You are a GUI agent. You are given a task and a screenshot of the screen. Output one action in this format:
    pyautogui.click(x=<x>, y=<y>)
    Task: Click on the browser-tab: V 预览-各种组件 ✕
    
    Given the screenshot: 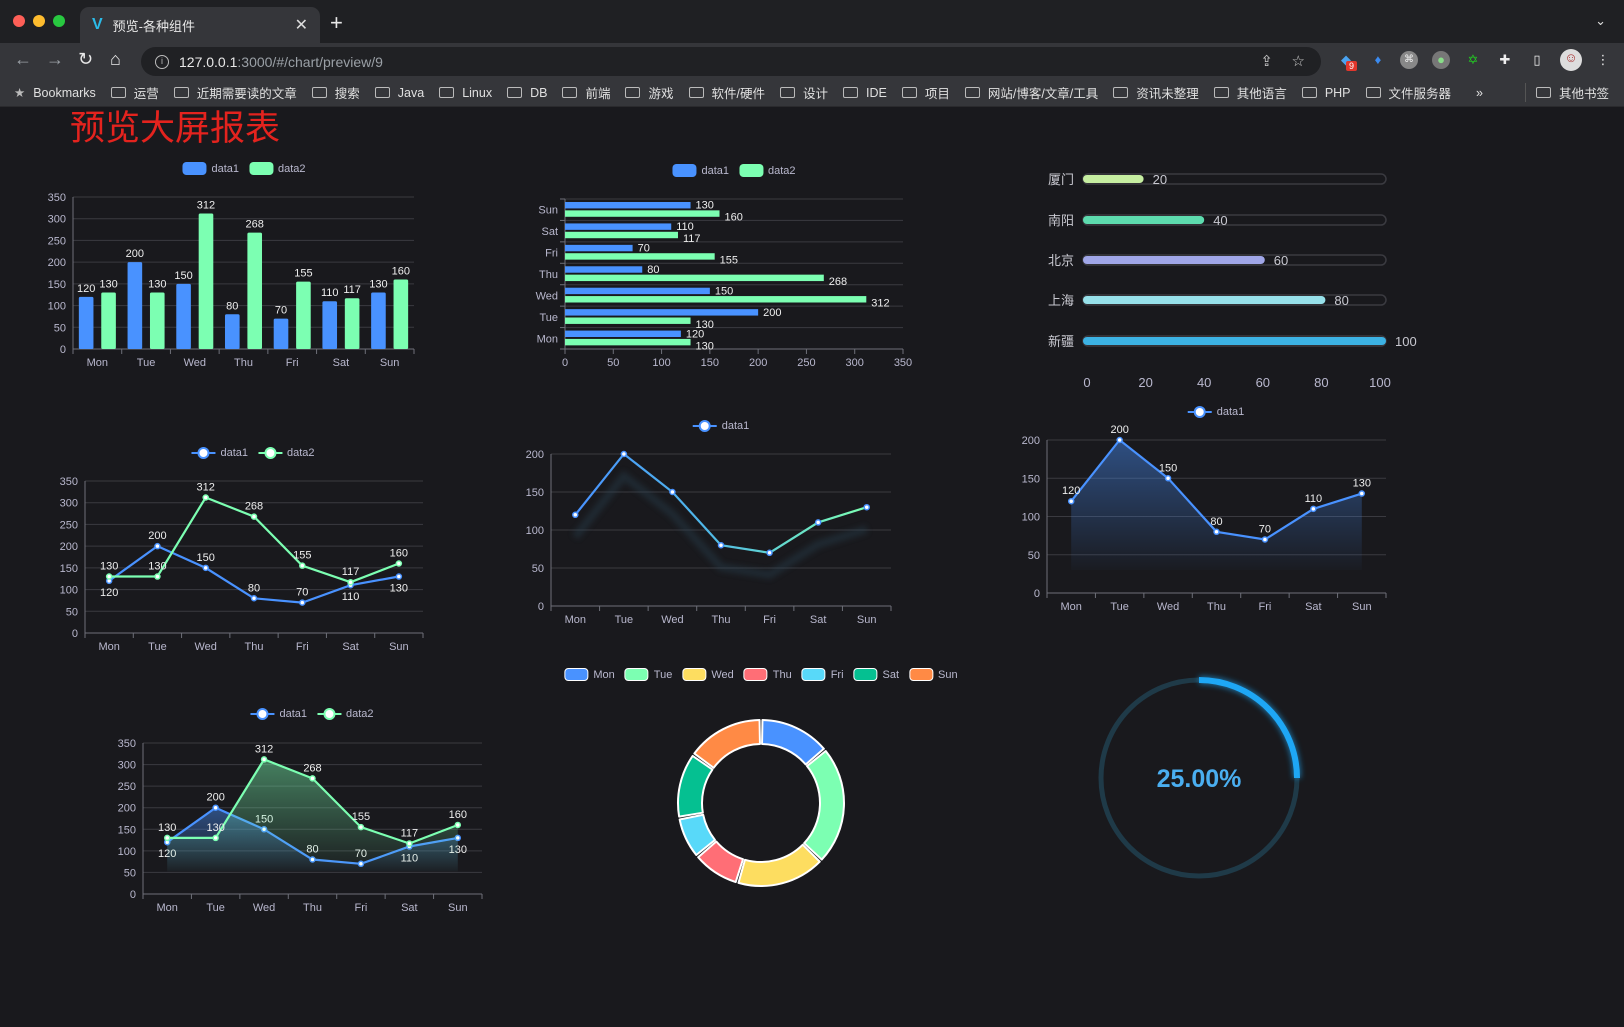 What is the action you would take?
    pyautogui.click(x=200, y=25)
    